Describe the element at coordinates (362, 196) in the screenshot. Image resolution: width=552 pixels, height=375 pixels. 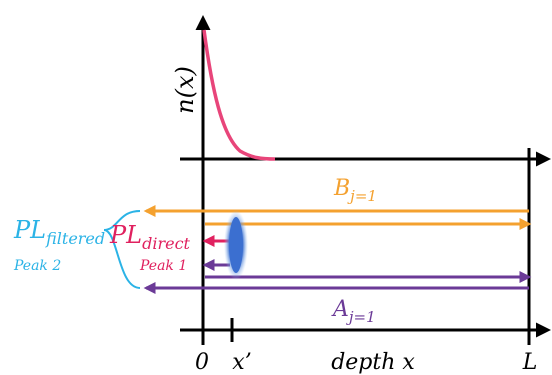
I see `b-sub: j=1` at that location.